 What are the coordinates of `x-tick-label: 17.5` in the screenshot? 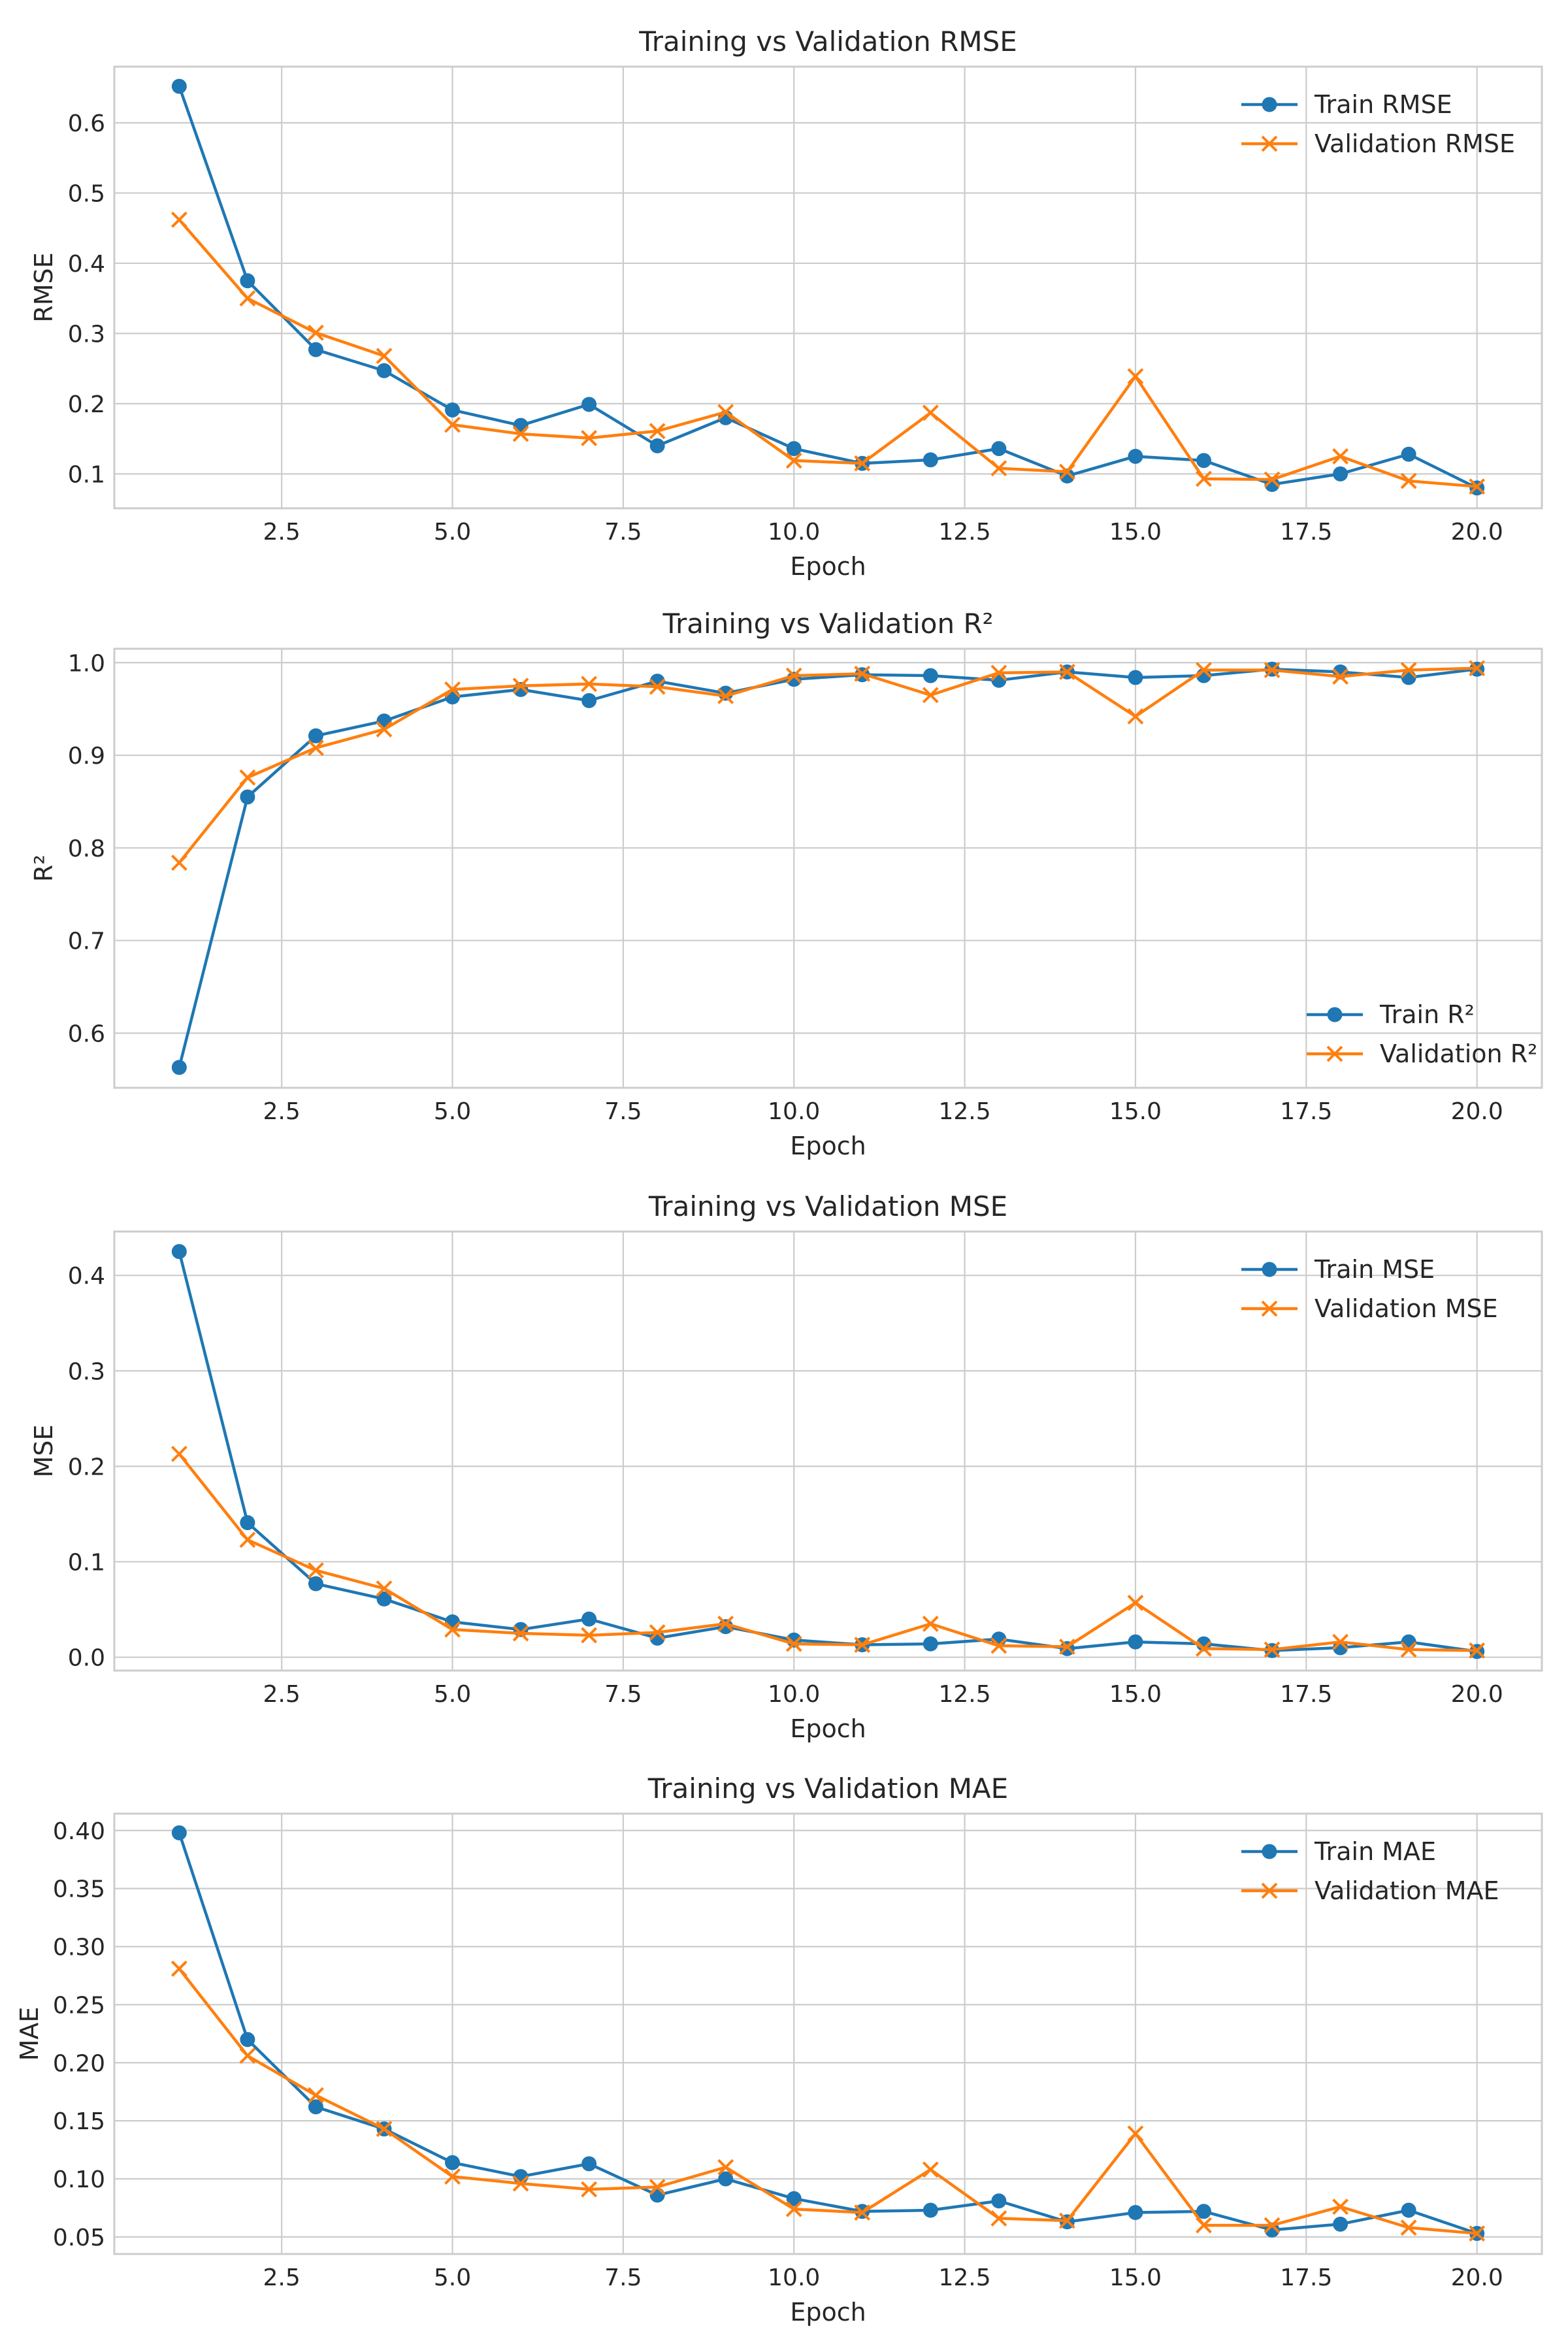 It's located at (1306, 1111).